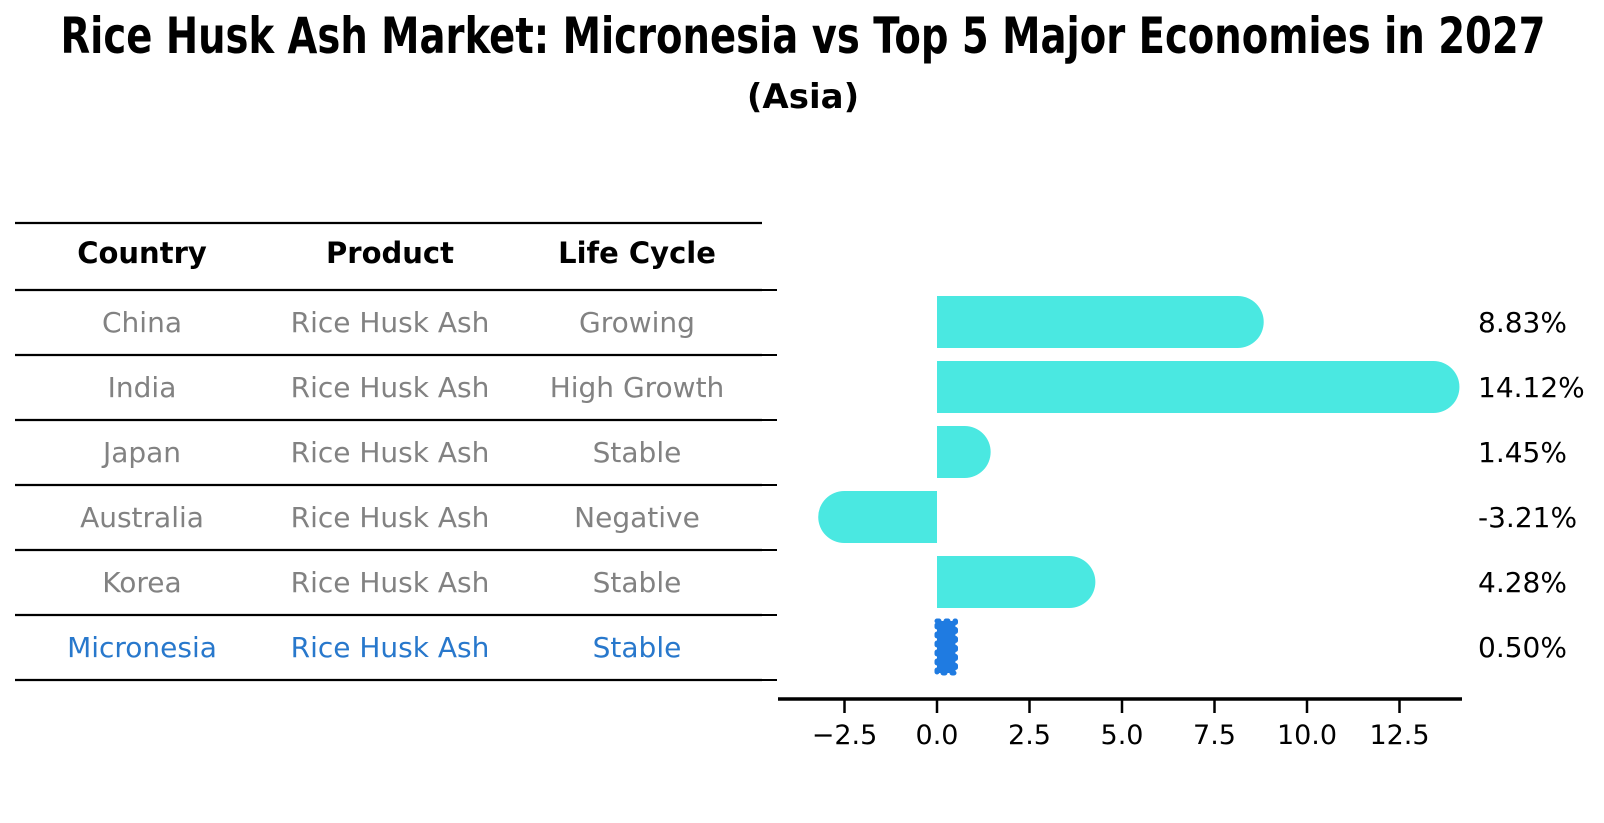 This screenshot has width=1604, height=823. I want to click on table-row: Australia Rice Husk Ash Negative, so click(390, 517).